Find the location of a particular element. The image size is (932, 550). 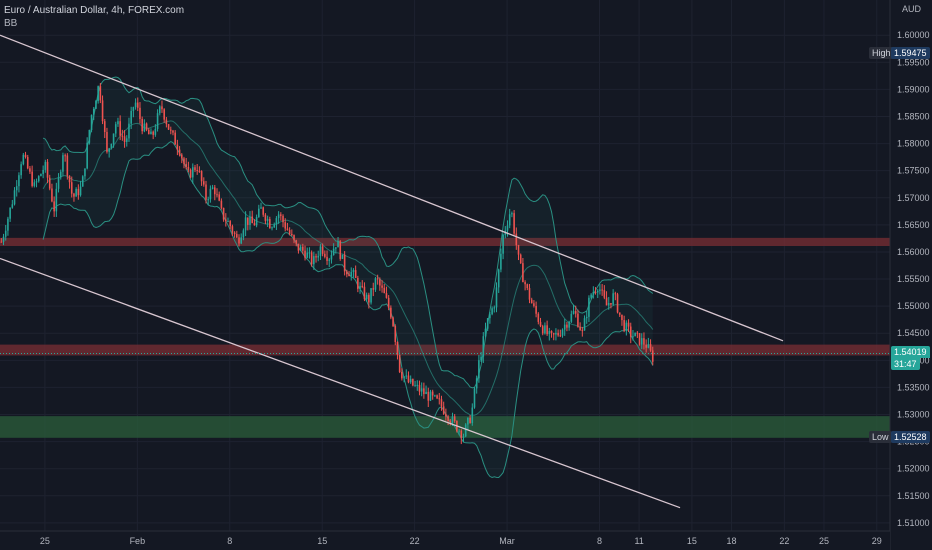

price-tick-label: 1.53500 is located at coordinates (913, 387).